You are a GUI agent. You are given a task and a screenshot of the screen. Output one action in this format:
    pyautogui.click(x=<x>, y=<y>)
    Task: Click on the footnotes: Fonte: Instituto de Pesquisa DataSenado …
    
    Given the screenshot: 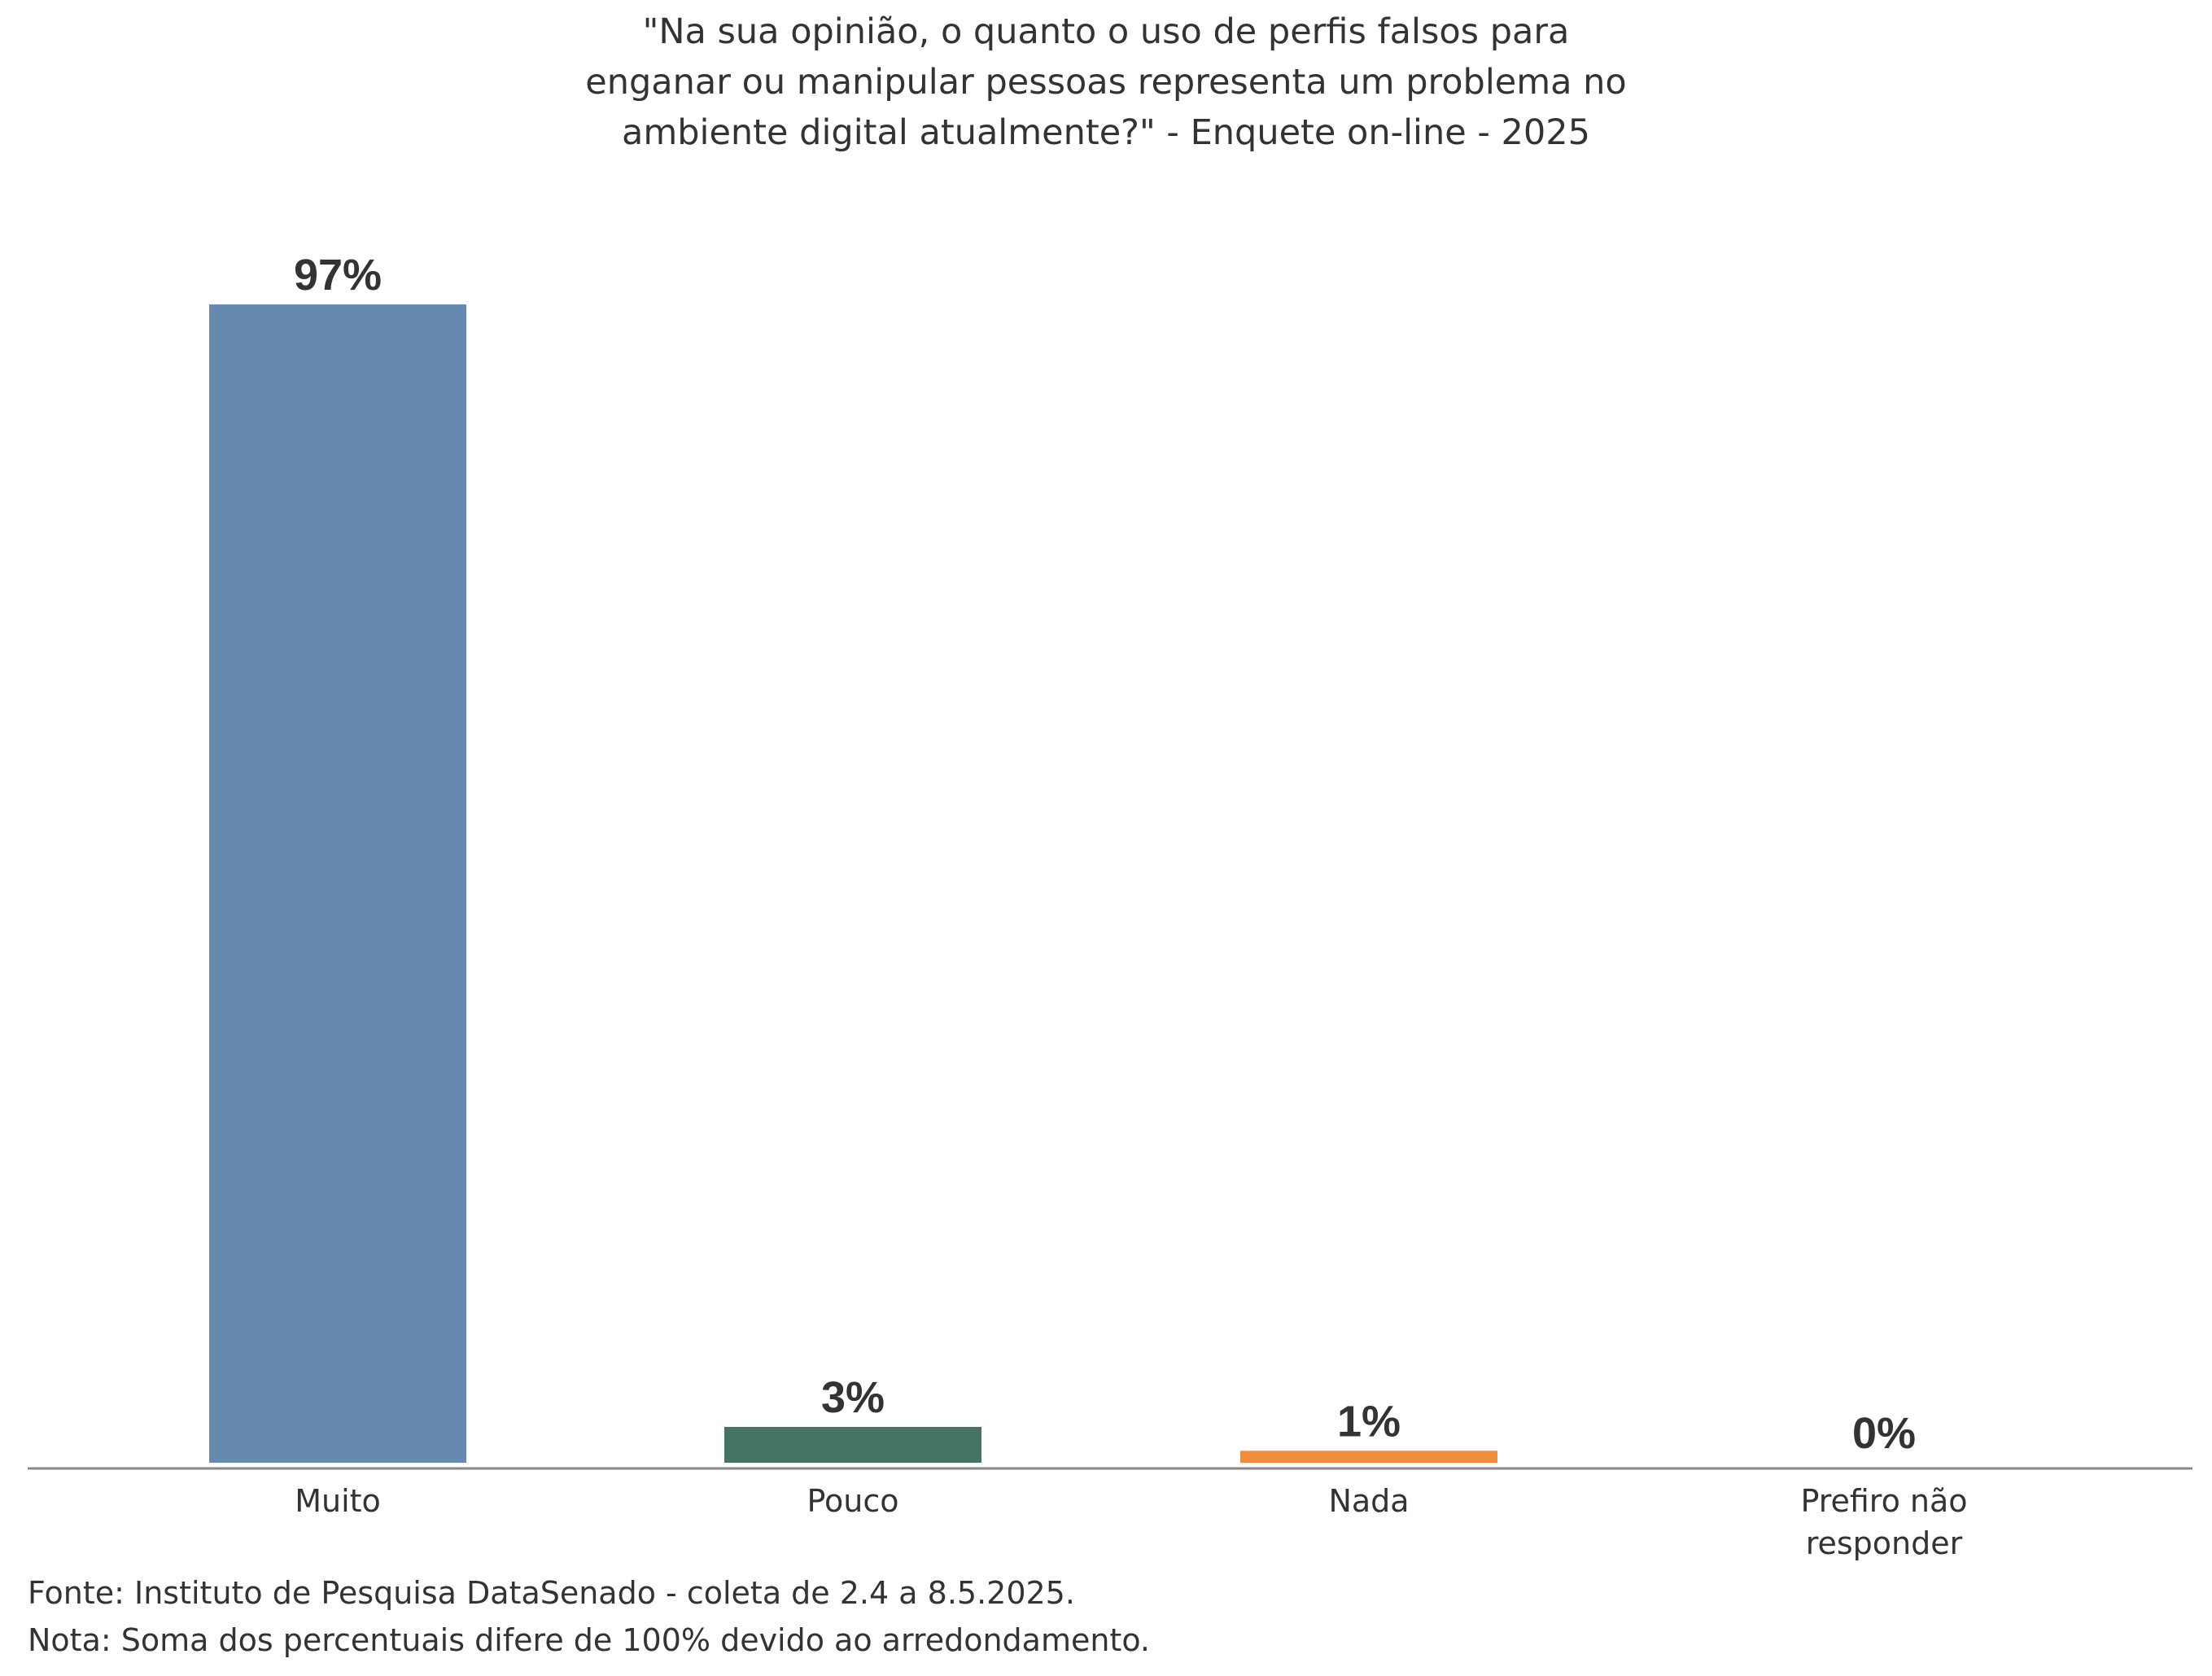 What is the action you would take?
    pyautogui.click(x=589, y=1617)
    